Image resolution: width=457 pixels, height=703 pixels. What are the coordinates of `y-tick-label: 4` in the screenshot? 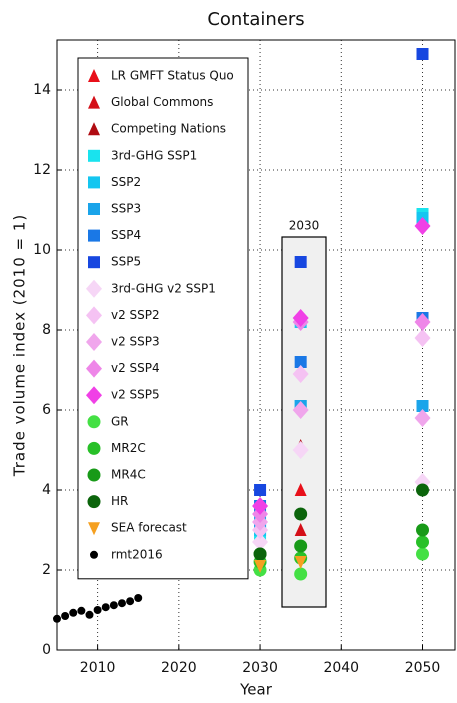 It's located at (46, 490).